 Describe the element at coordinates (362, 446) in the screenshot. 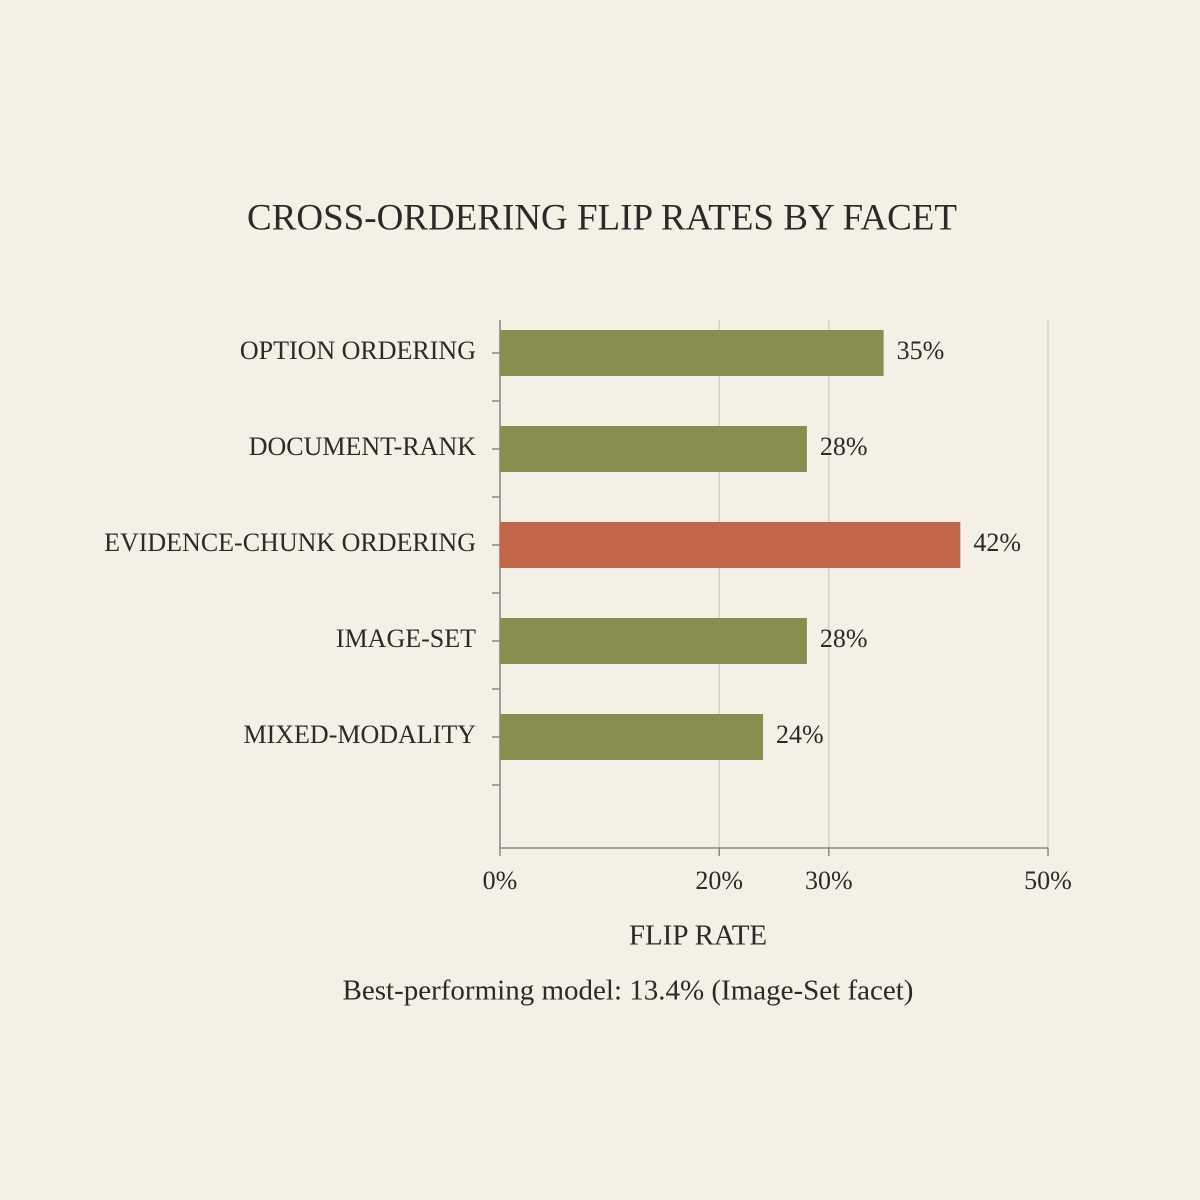

I see `y-tick-label: DOCUMENT-RANK` at that location.